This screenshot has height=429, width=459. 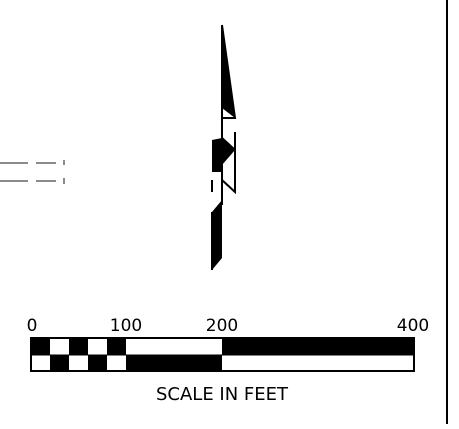 I want to click on scale-caption: SCALE IN FEET, so click(x=222, y=394).